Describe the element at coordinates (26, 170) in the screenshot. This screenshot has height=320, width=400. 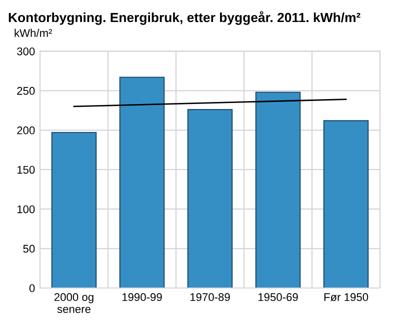
I see `y-tick-label: 150` at that location.